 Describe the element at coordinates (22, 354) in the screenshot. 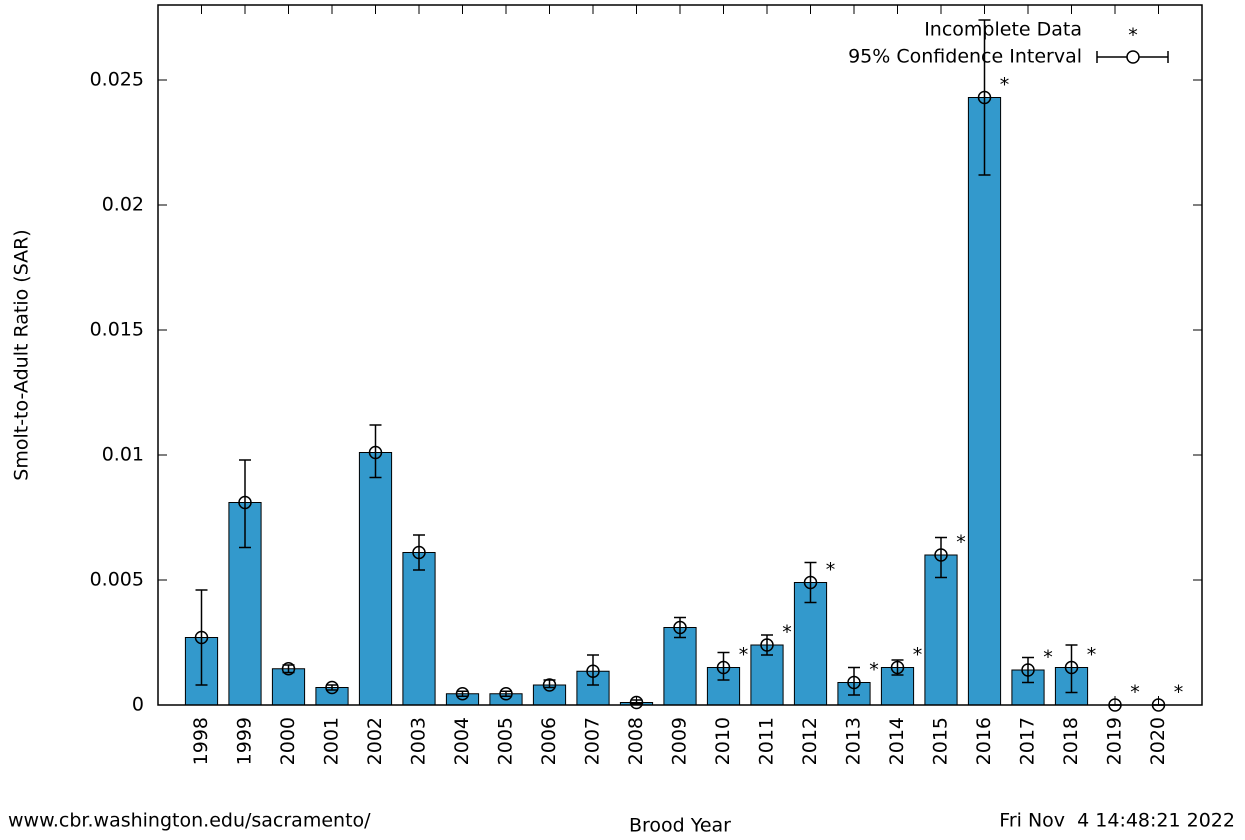

I see `y-axis-label: Smolt-to-Adult Ratio (SAR)` at that location.